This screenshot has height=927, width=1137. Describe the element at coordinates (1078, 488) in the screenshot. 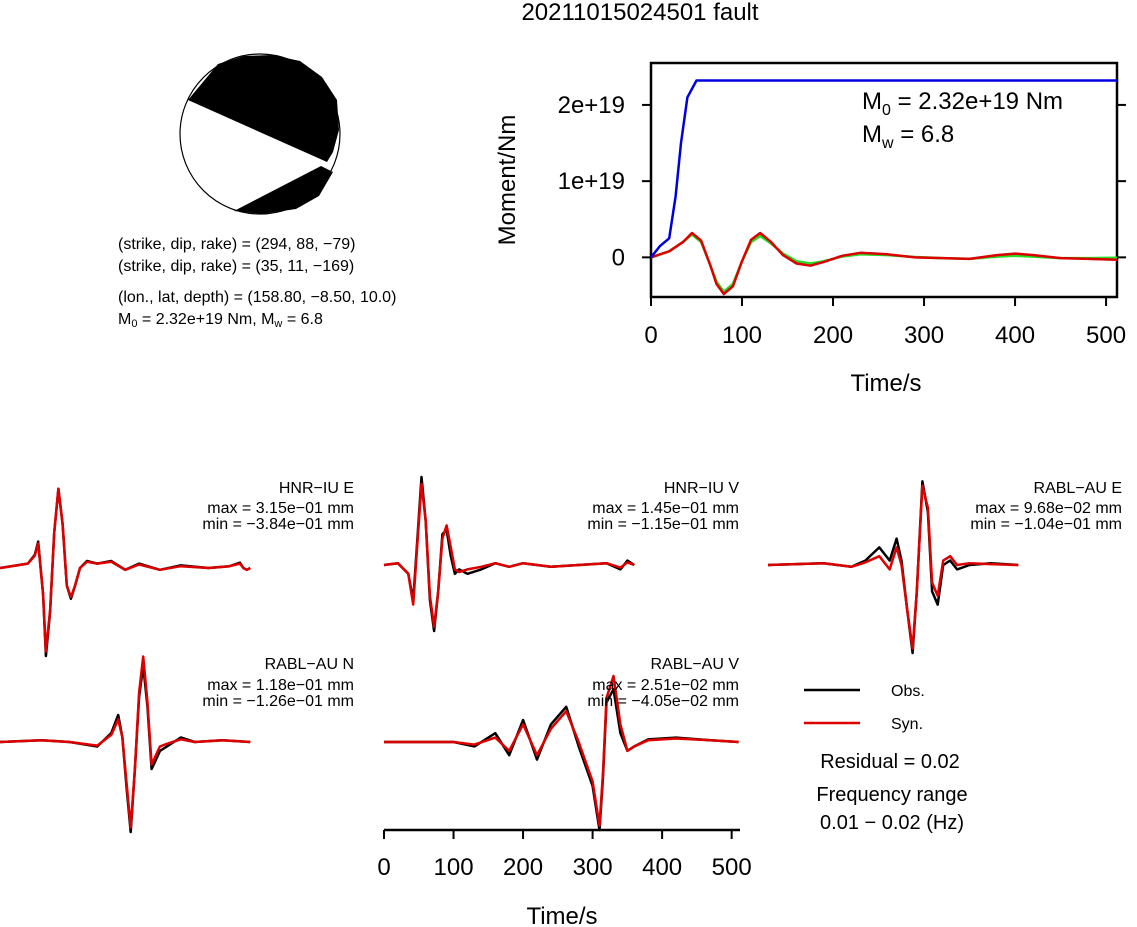

I see `station-name: RABL−AU E` at that location.